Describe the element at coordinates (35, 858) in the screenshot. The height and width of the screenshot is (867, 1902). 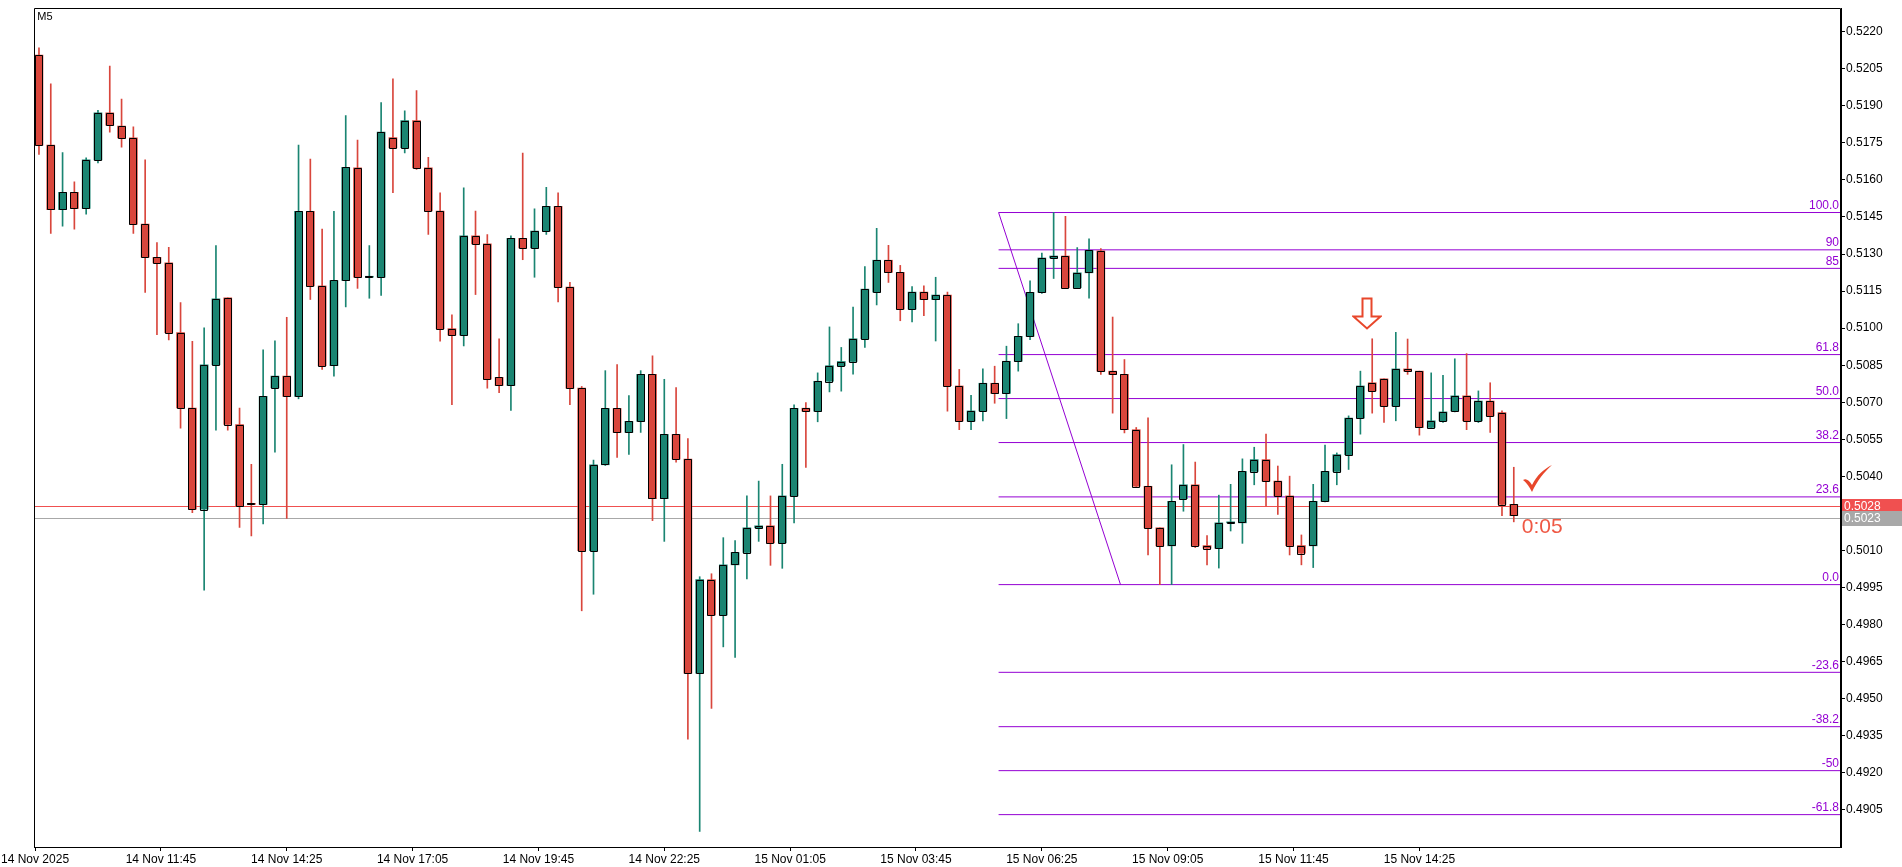
I see `x-tick-label: 14 Nov 2025` at that location.